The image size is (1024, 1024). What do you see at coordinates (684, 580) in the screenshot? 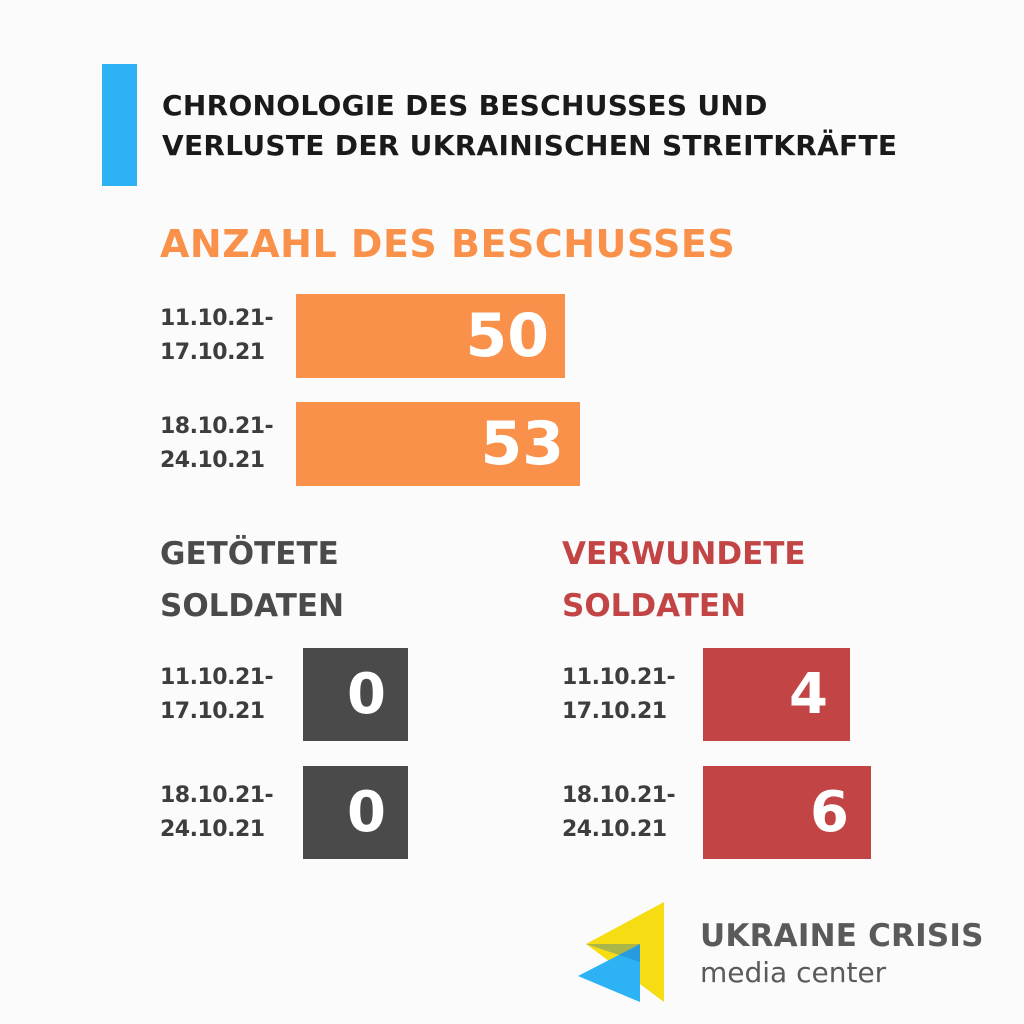
I see `wounded-chart-title: VERWUNDETE SOLDATEN` at bounding box center [684, 580].